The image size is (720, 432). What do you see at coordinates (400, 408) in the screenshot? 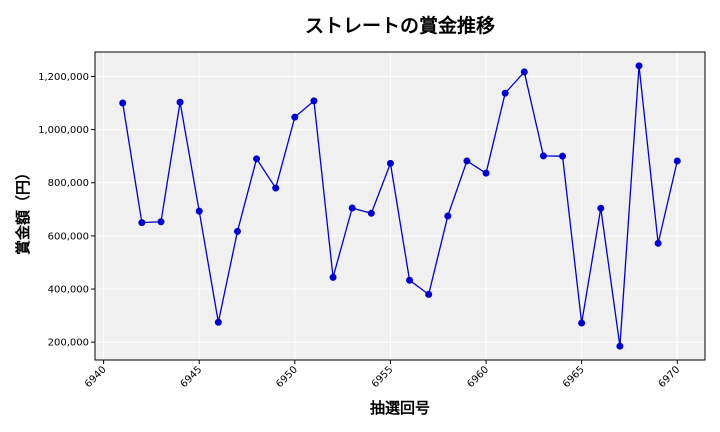
I see `x-axis-label: 抽選回号` at bounding box center [400, 408].